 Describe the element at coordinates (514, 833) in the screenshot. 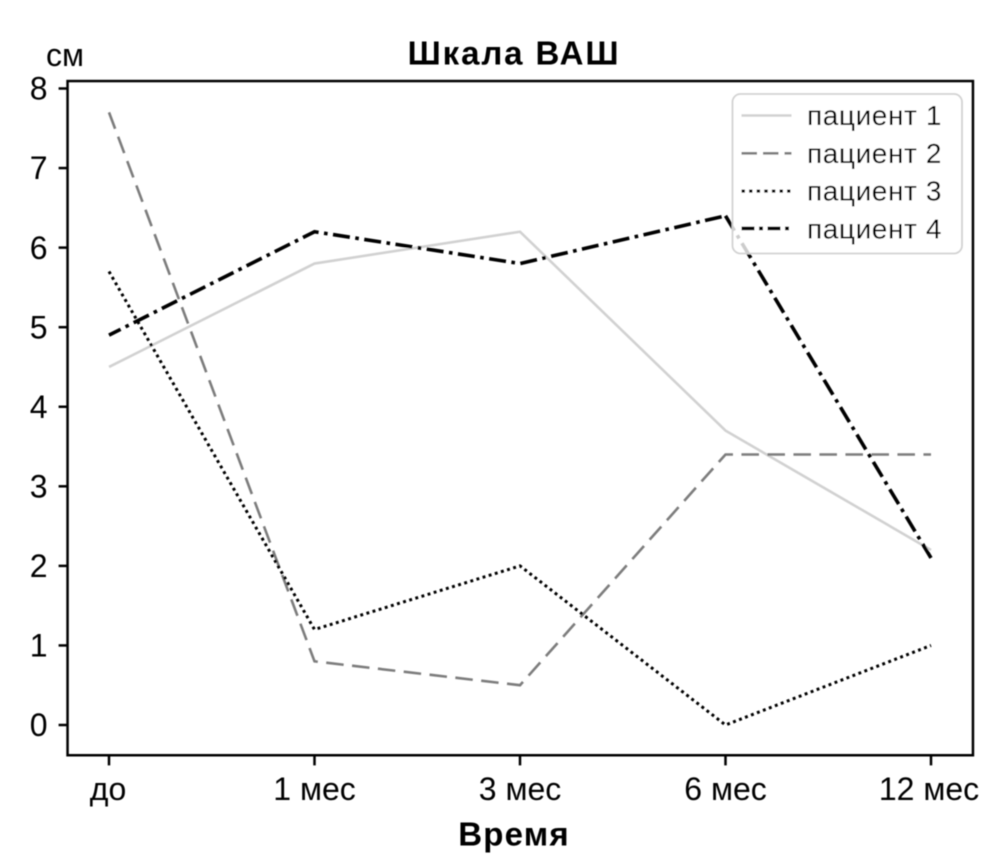

I see `svg-text: Время` at that location.